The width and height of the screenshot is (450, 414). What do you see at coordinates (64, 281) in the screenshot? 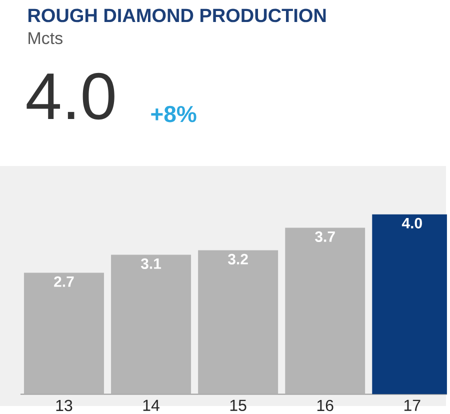
I see `data-label: 2.7` at bounding box center [64, 281].